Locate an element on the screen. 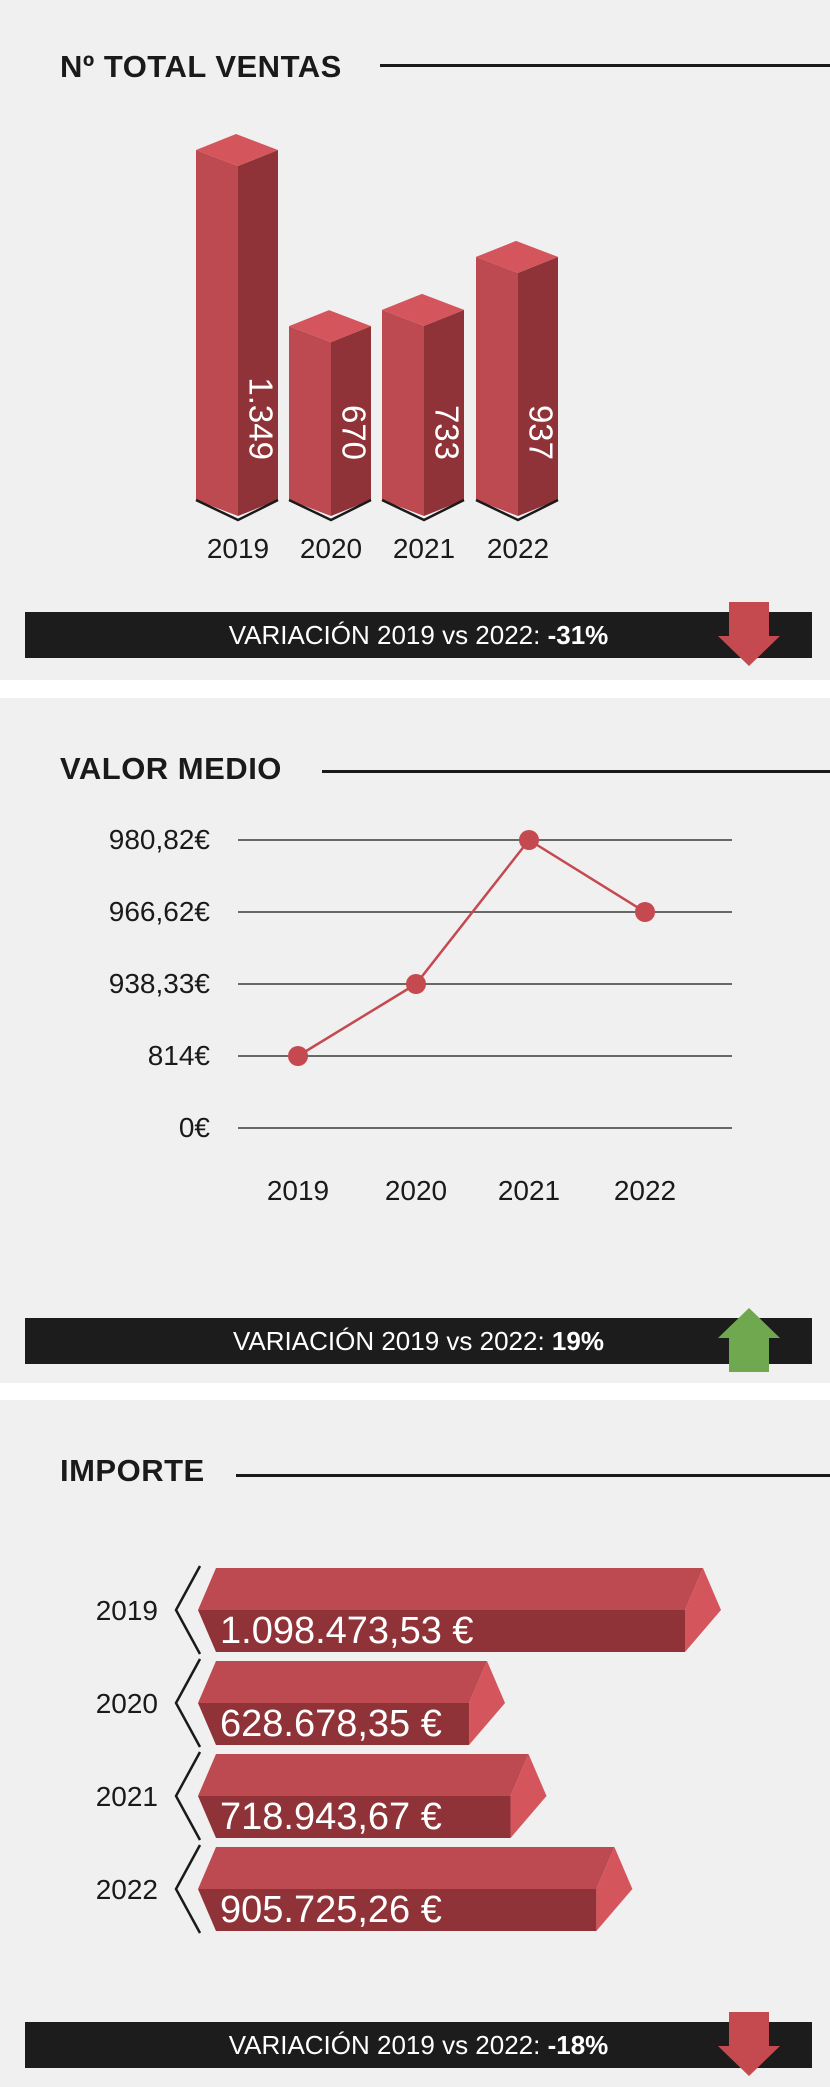 This screenshot has height=2087, width=830. valor-title: VALOR MEDIO is located at coordinates (171, 768).